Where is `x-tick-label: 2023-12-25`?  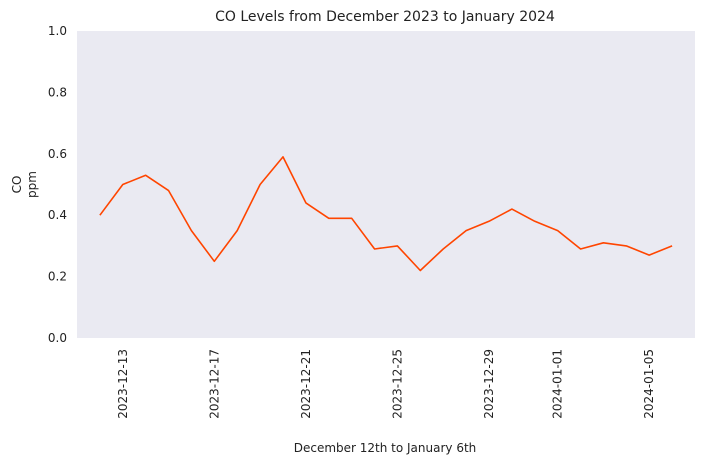
x-tick-label: 2023-12-25 is located at coordinates (397, 384).